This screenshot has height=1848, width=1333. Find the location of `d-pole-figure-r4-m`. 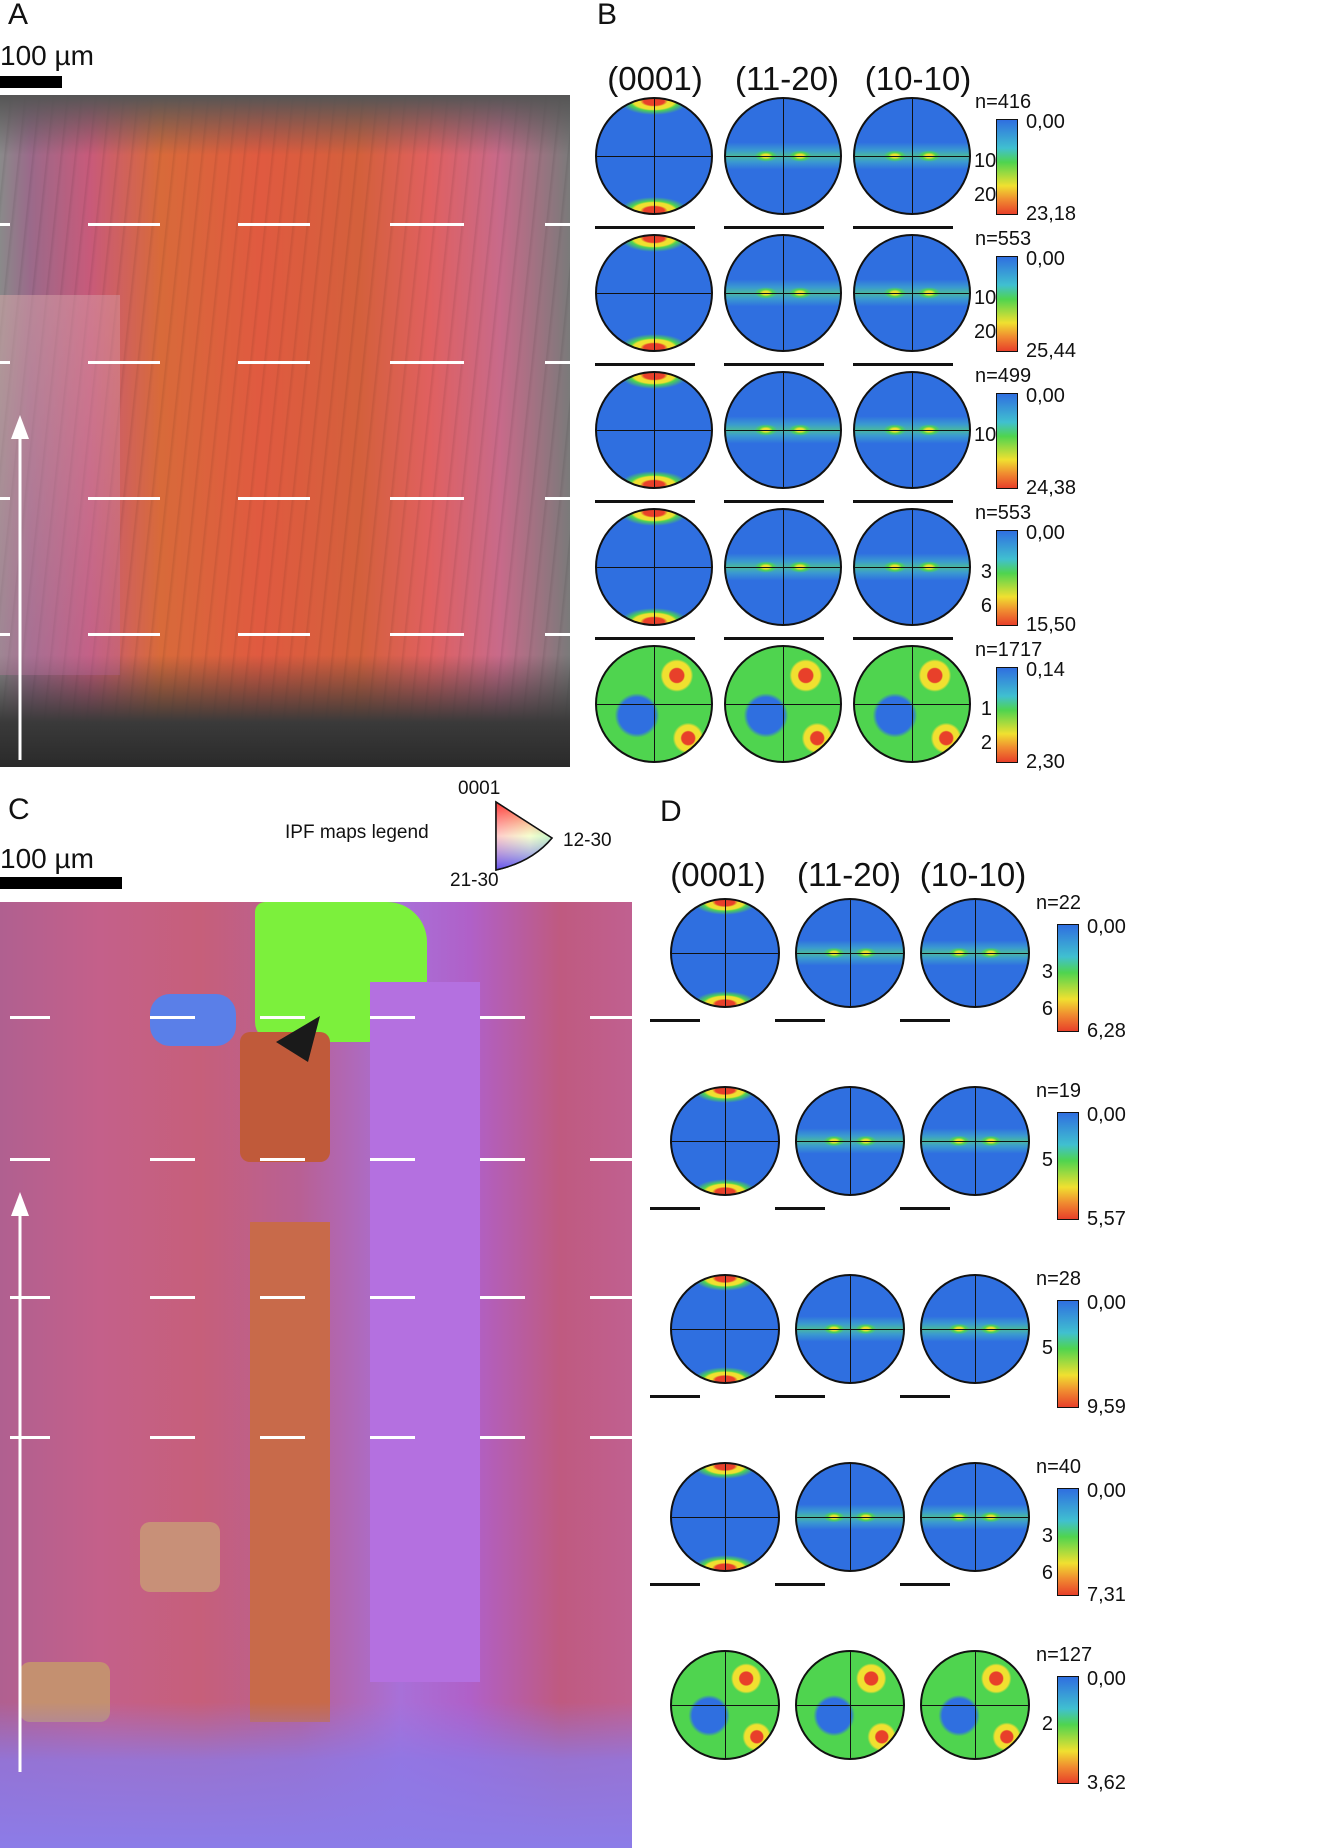

d-pole-figure-r4-m is located at coordinates (975, 1517).